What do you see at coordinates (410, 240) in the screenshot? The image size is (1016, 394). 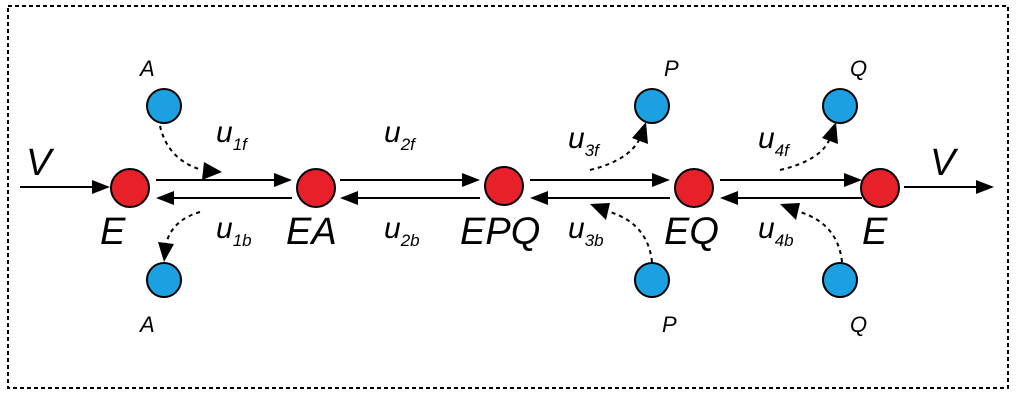 I see `rate-2b-subscript: 2b` at bounding box center [410, 240].